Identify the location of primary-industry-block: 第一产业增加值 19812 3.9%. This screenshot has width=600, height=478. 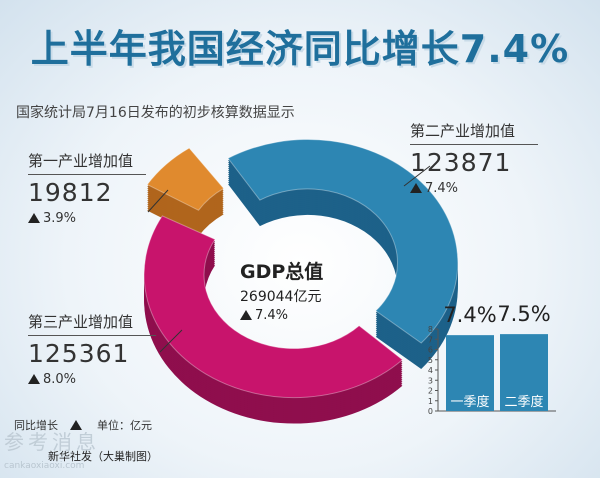
(87, 188).